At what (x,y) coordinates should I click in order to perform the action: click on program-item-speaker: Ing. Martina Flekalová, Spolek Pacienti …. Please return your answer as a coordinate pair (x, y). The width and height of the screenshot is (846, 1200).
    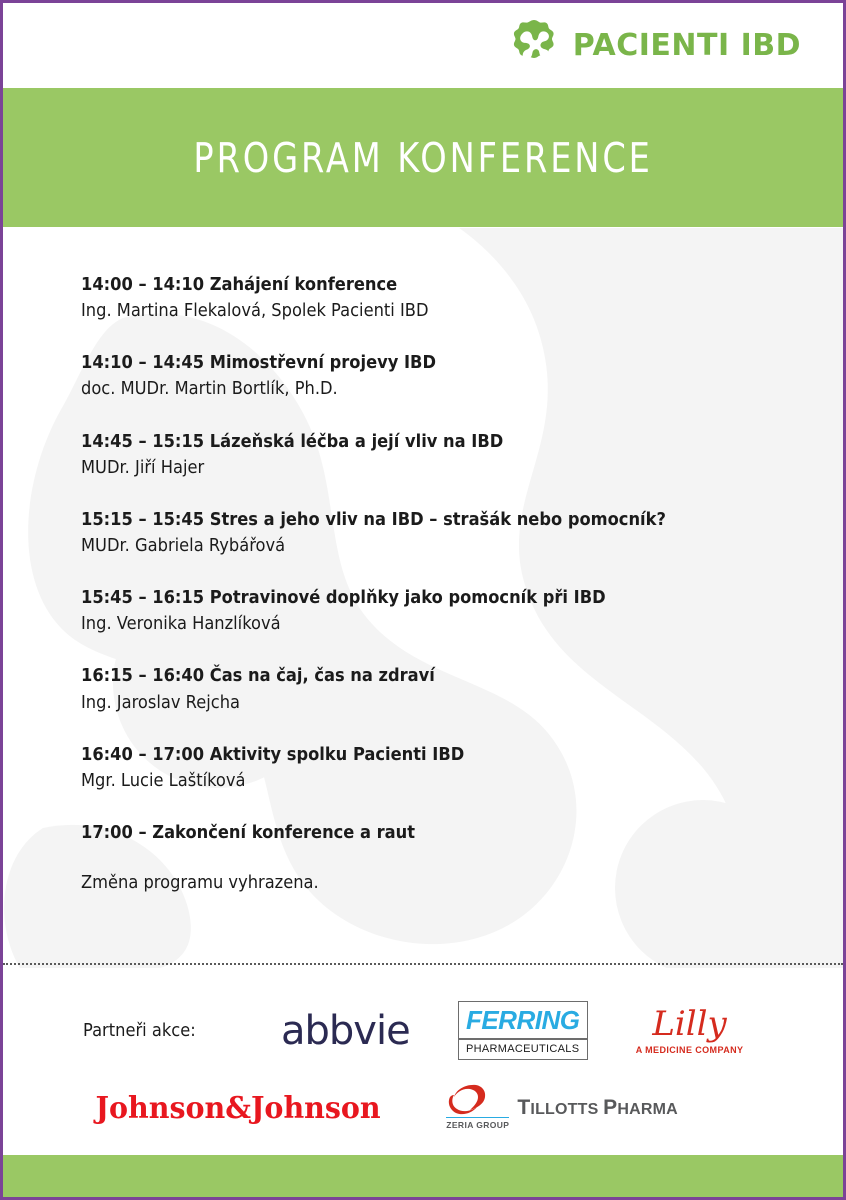
    Looking at the image, I should click on (255, 311).